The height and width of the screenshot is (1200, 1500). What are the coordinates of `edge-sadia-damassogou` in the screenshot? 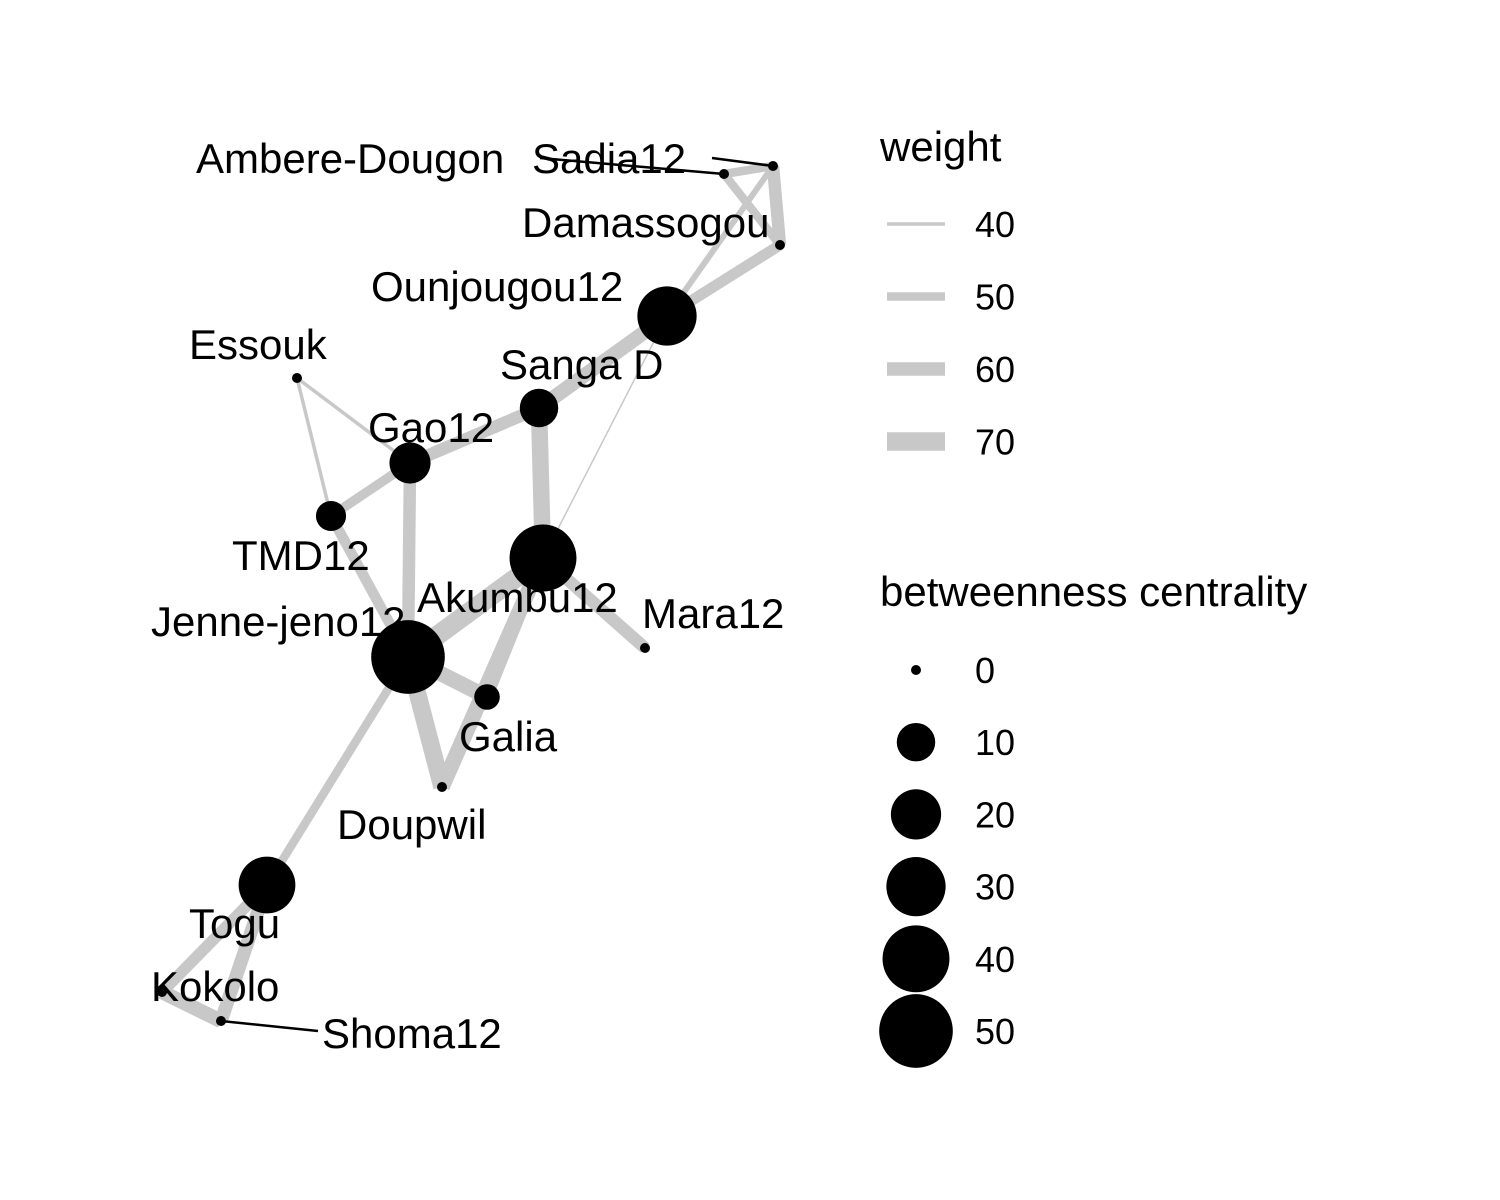 It's located at (776, 205).